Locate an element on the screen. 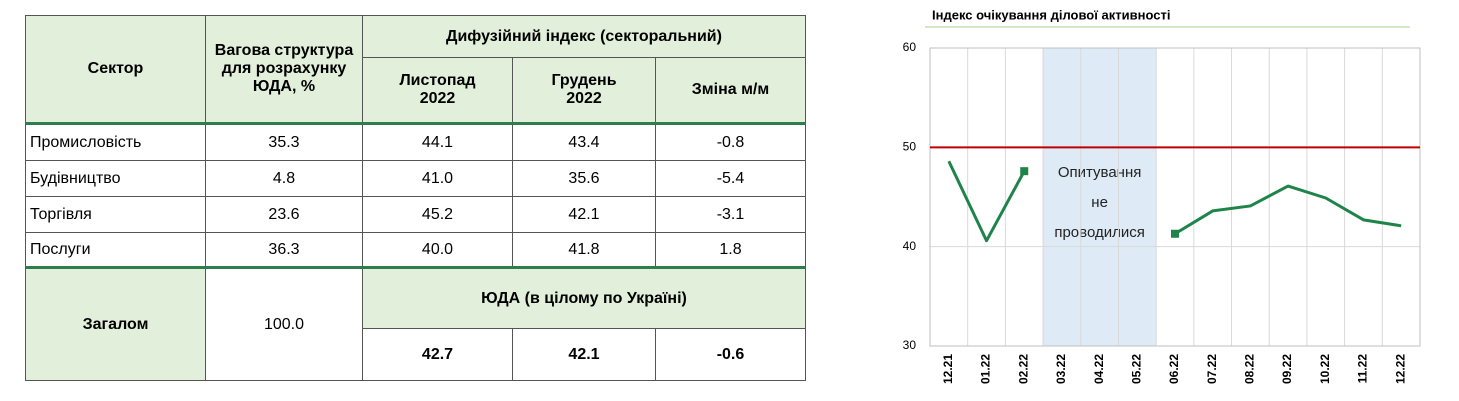 Image resolution: width=1459 pixels, height=401 pixels. no-survey-band is located at coordinates (1100, 197).